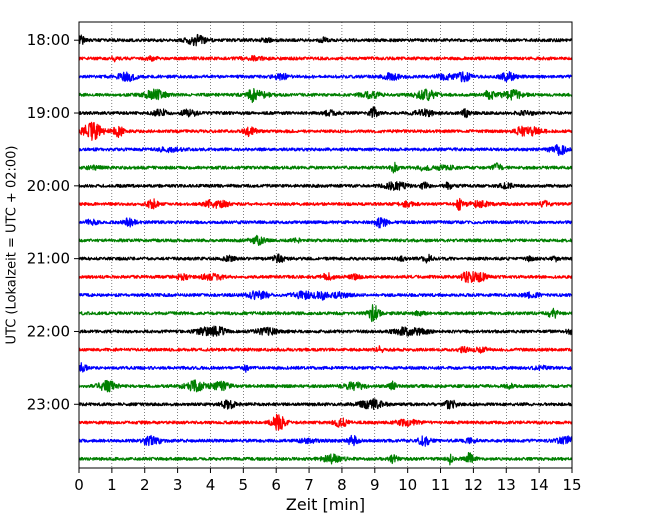  What do you see at coordinates (48, 331) in the screenshot?
I see `y-tick-label: 22:00` at bounding box center [48, 331].